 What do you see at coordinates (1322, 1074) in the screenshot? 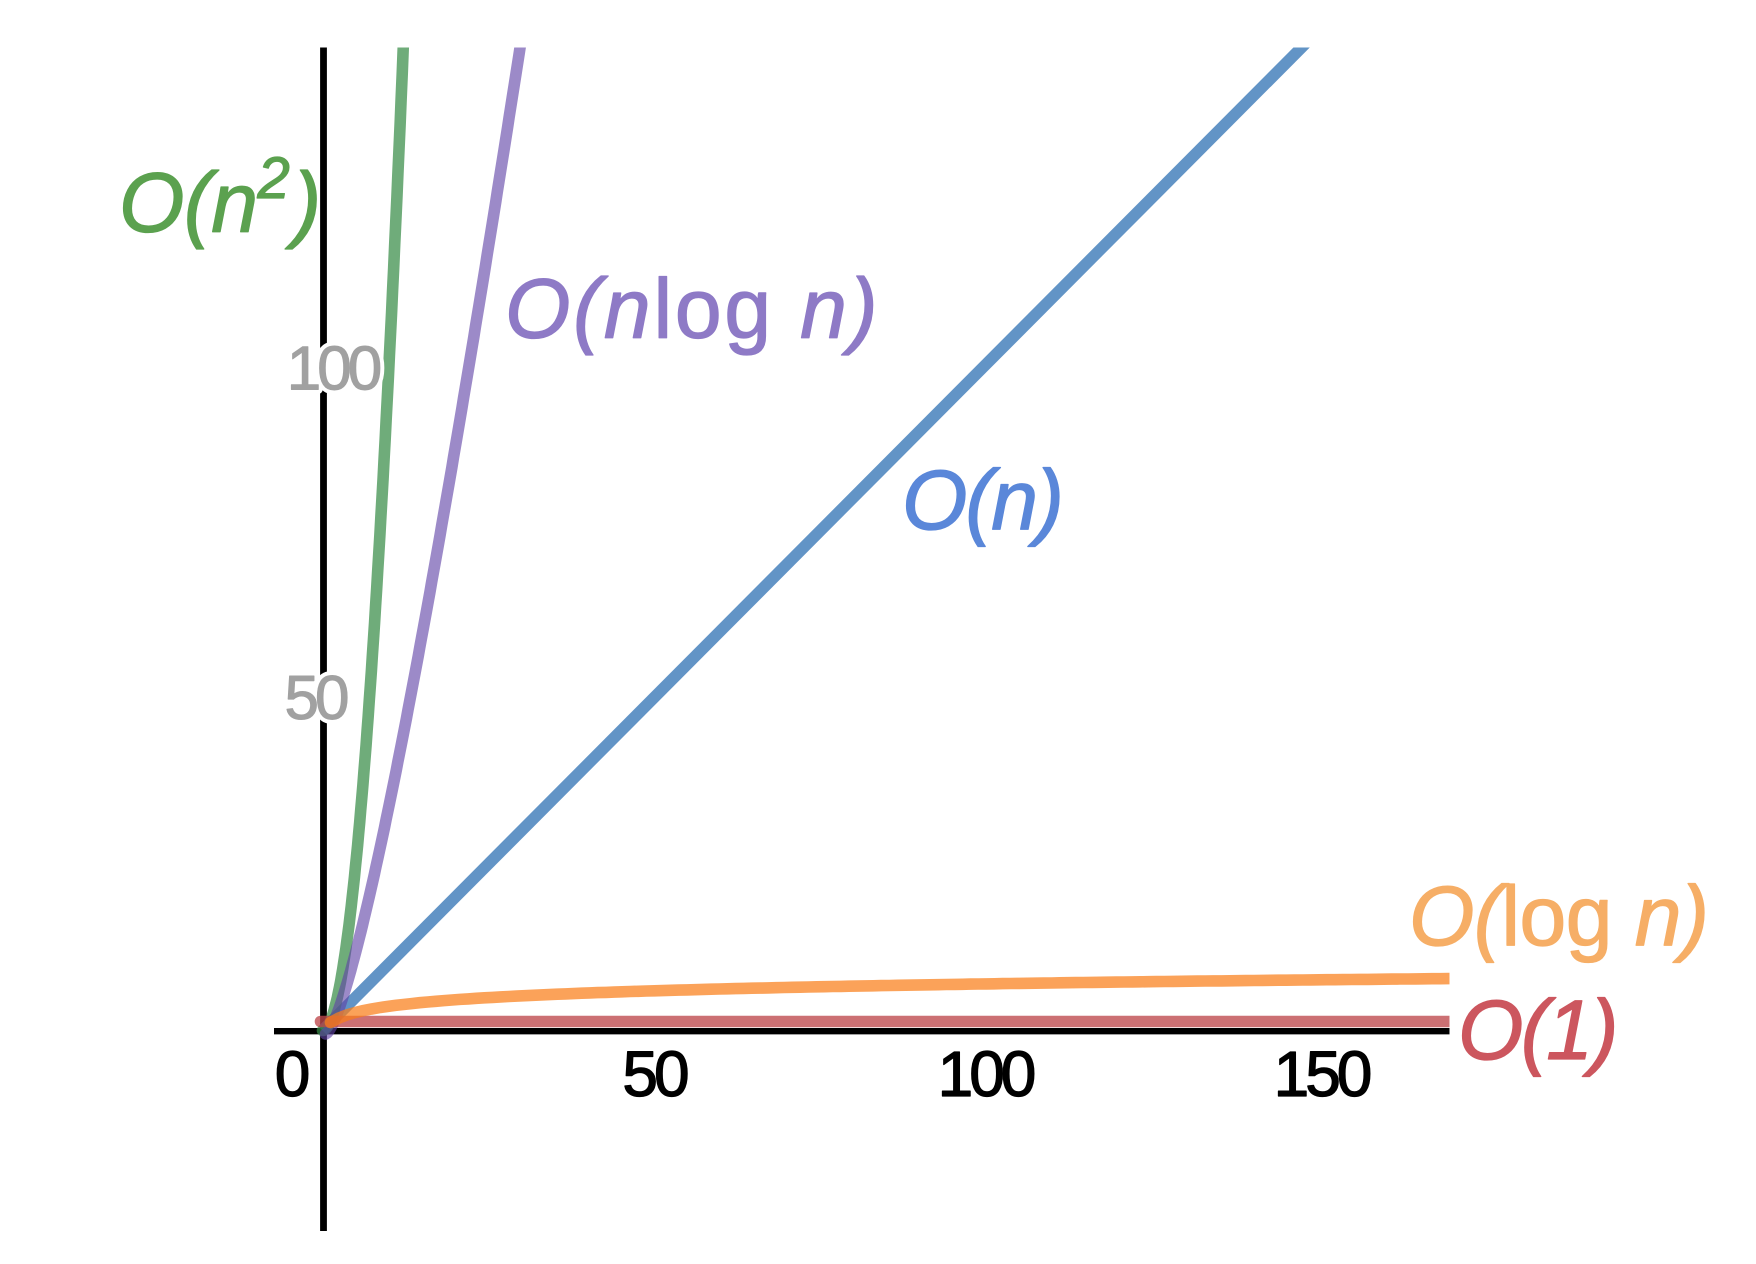
I see `svg-text: 150` at bounding box center [1322, 1074].